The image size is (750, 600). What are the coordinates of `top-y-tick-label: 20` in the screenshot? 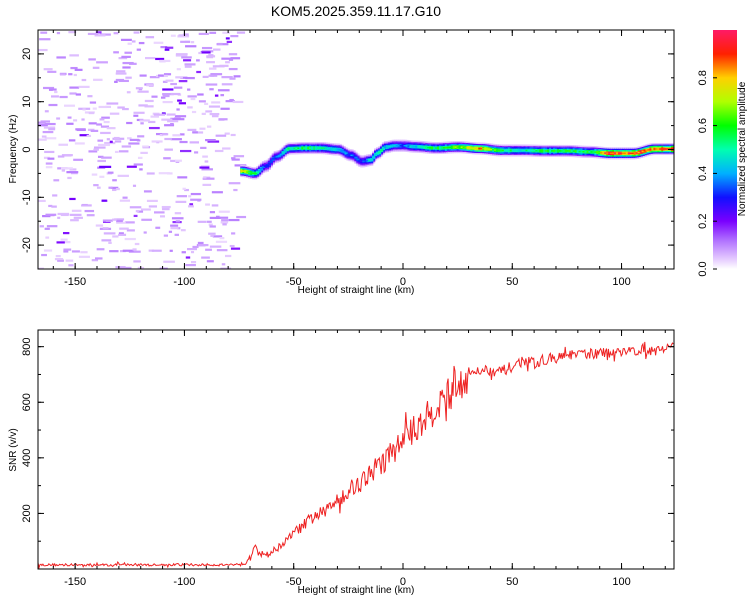 It's located at (27, 54).